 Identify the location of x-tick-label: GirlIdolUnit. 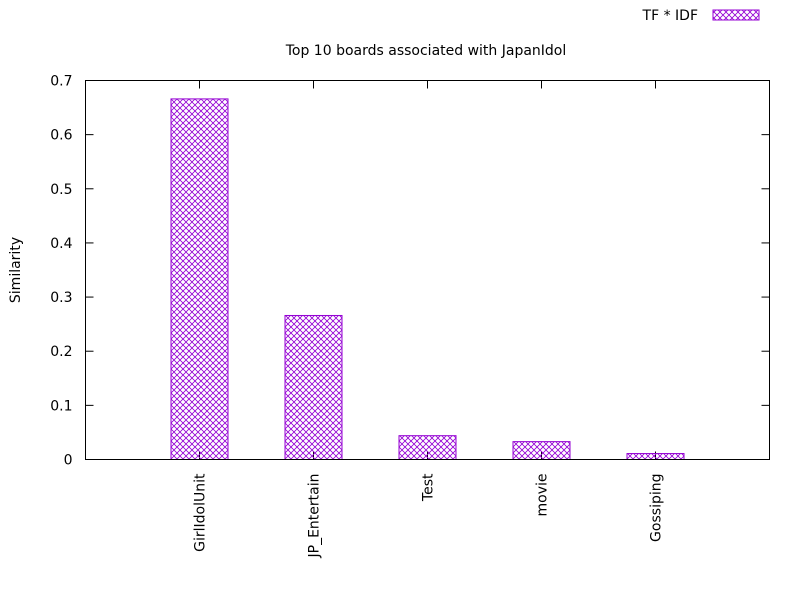
(201, 512).